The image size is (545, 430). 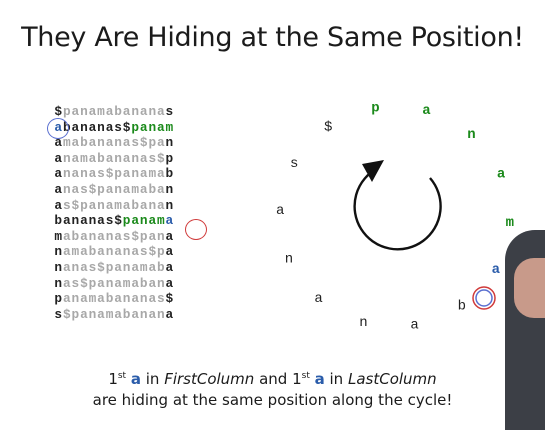 What do you see at coordinates (114, 221) in the screenshot?
I see `bwt-row: bananas$panama` at bounding box center [114, 221].